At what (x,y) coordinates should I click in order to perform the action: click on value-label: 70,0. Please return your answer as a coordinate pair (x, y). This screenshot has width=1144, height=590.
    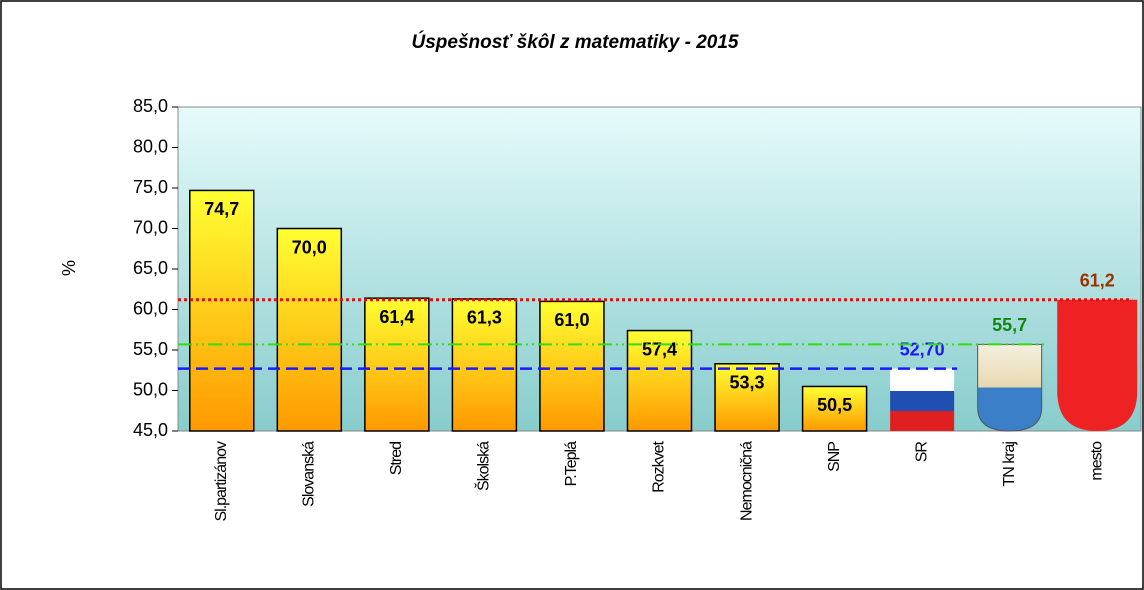
    Looking at the image, I should click on (309, 247).